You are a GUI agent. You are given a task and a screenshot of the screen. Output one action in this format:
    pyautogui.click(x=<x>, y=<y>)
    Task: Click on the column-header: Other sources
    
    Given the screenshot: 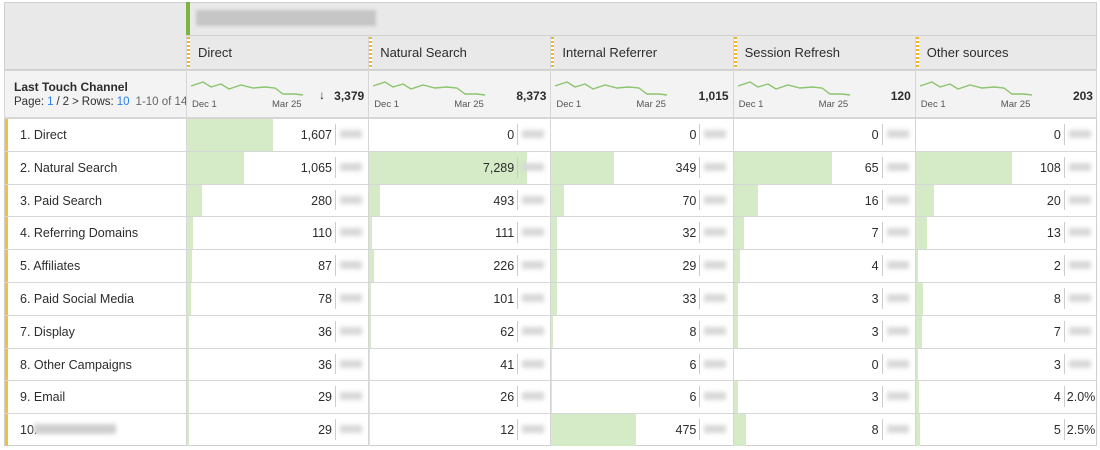 What is the action you would take?
    pyautogui.click(x=967, y=52)
    